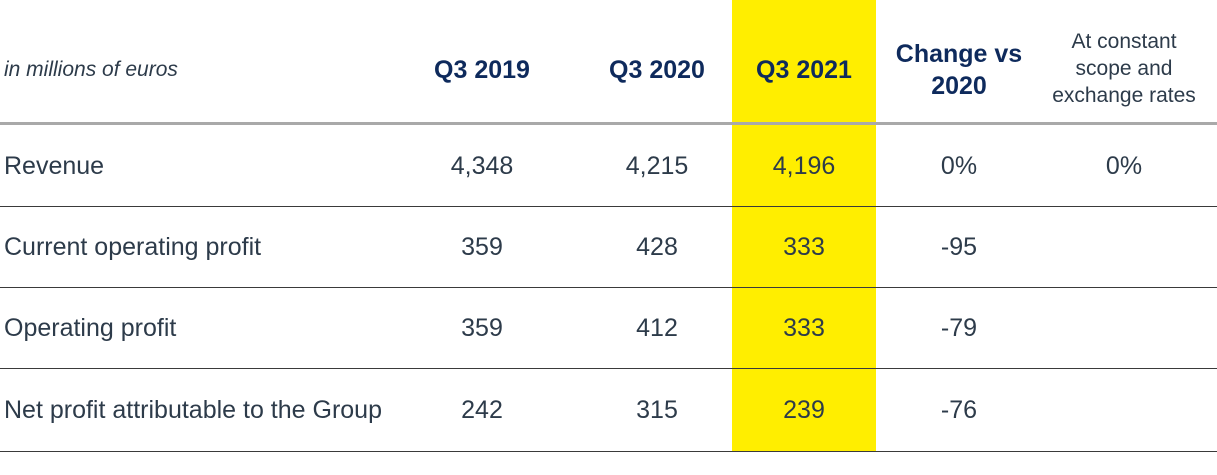 The height and width of the screenshot is (475, 1217). I want to click on table-cell: 4,196, so click(804, 165).